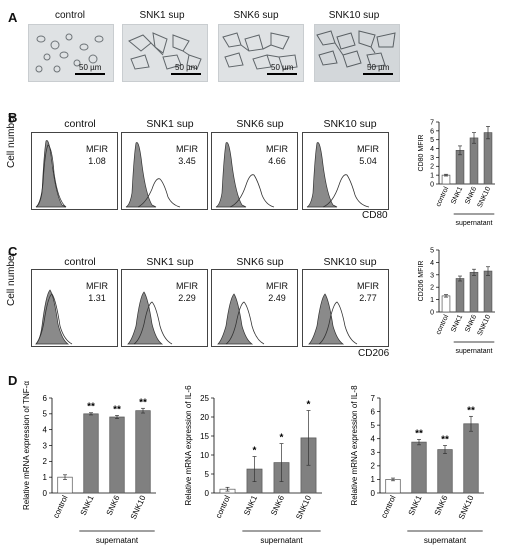  Describe the element at coordinates (162, 15) in the screenshot. I see `panel-a-title-snk1: SNK1 sup` at that location.